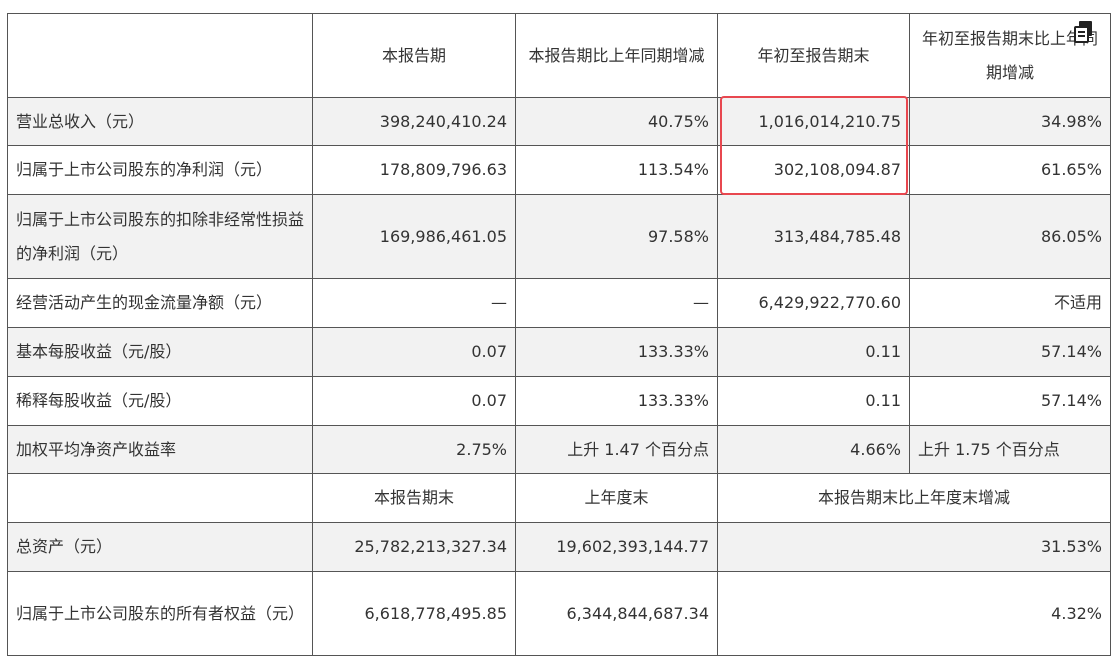 The height and width of the screenshot is (659, 1118). What do you see at coordinates (1010, 121) in the screenshot?
I see `cell-value: 34.98%` at bounding box center [1010, 121].